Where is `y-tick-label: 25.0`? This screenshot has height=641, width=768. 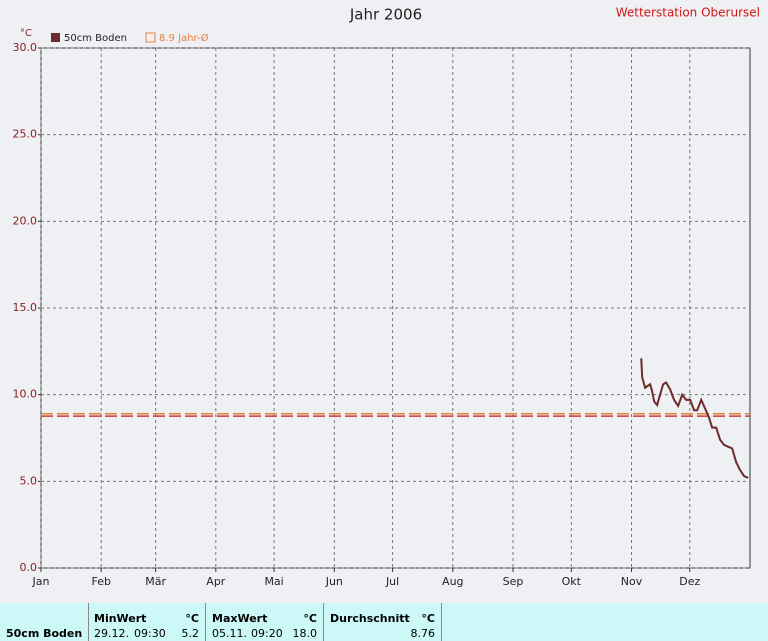 y-tick-label: 25.0 is located at coordinates (25, 134).